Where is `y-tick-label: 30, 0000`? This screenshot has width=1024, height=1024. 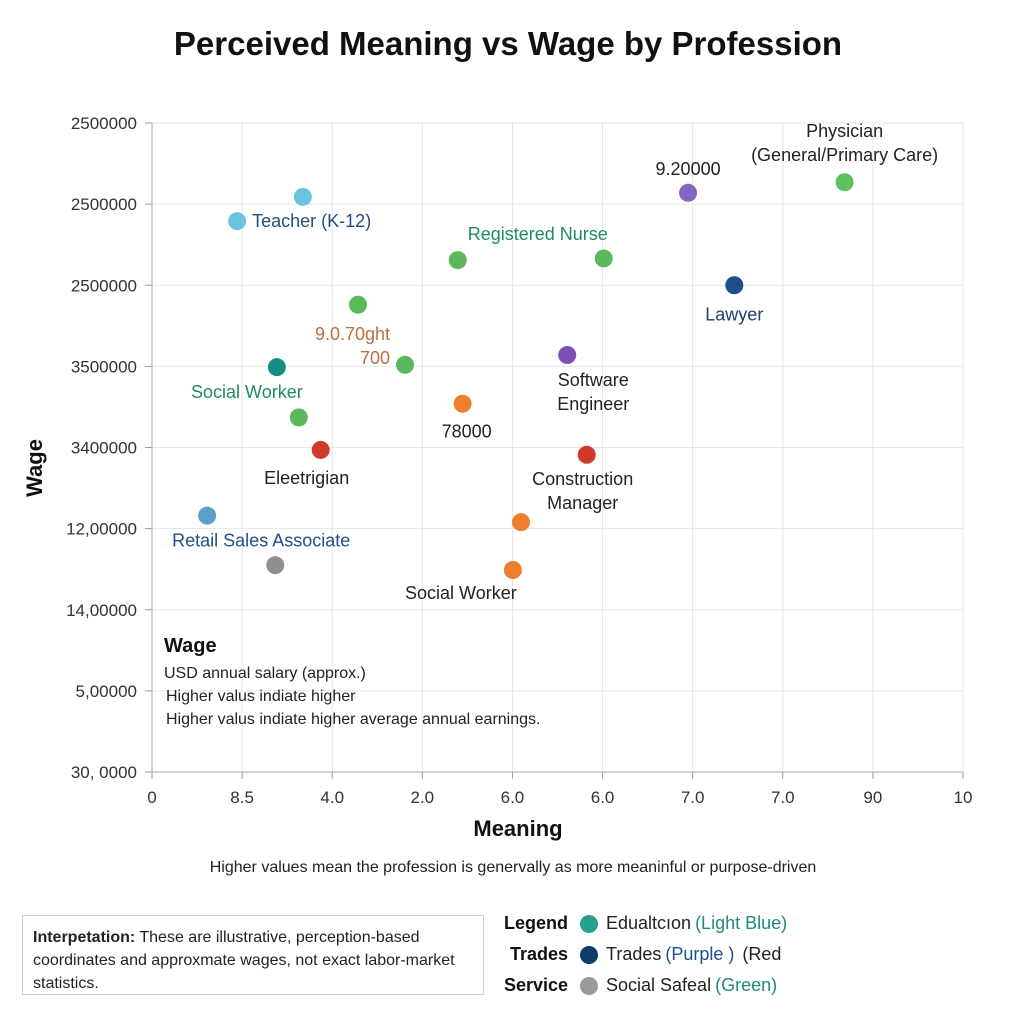 y-tick-label: 30, 0000 is located at coordinates (104, 772).